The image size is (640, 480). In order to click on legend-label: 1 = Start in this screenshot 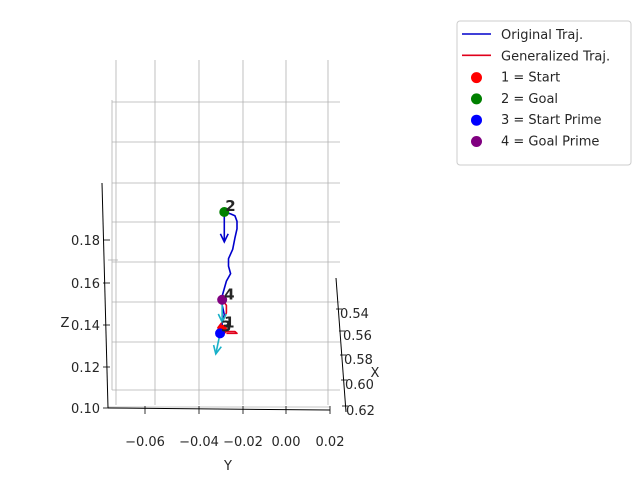, I will do `click(530, 78)`.